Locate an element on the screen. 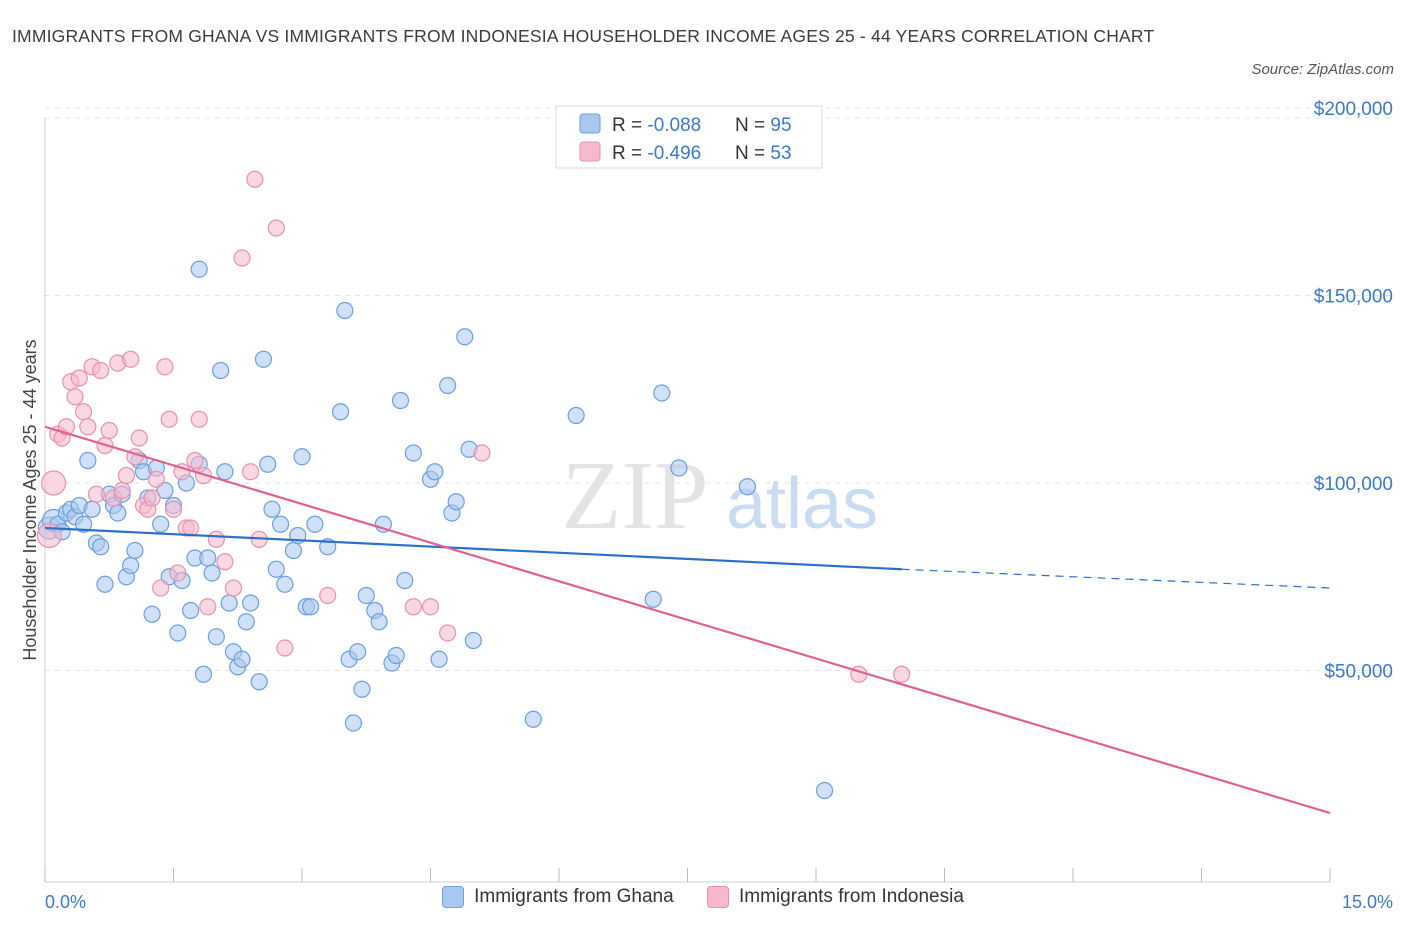  indonesia-stat-row: R = -0.496 is located at coordinates (656, 153).